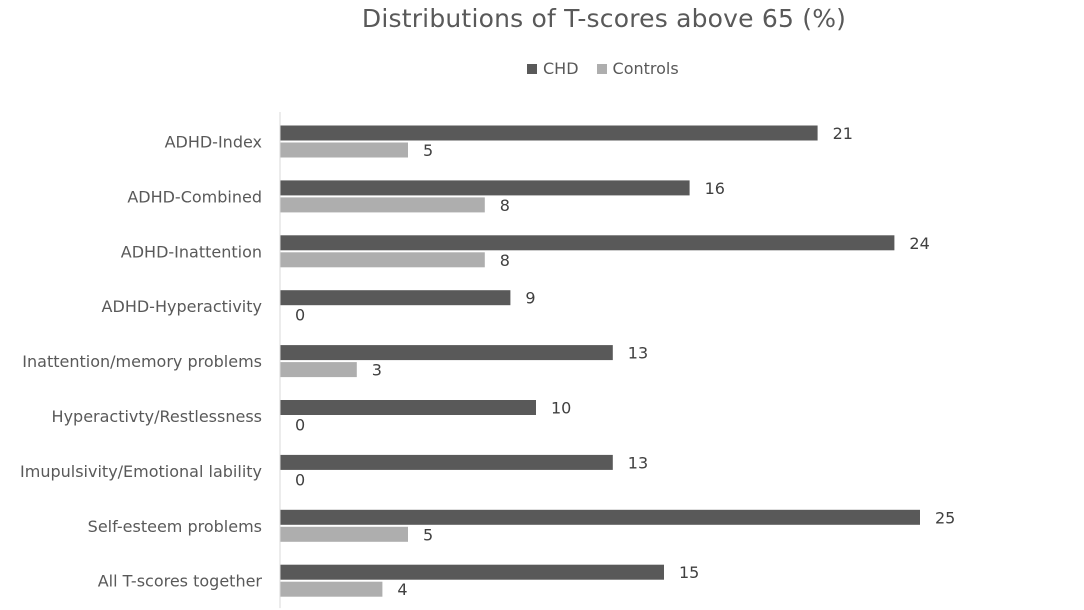 The height and width of the screenshot is (610, 1084). What do you see at coordinates (402, 589) in the screenshot?
I see `data-label-controls-all-t-scores-together: 4` at bounding box center [402, 589].